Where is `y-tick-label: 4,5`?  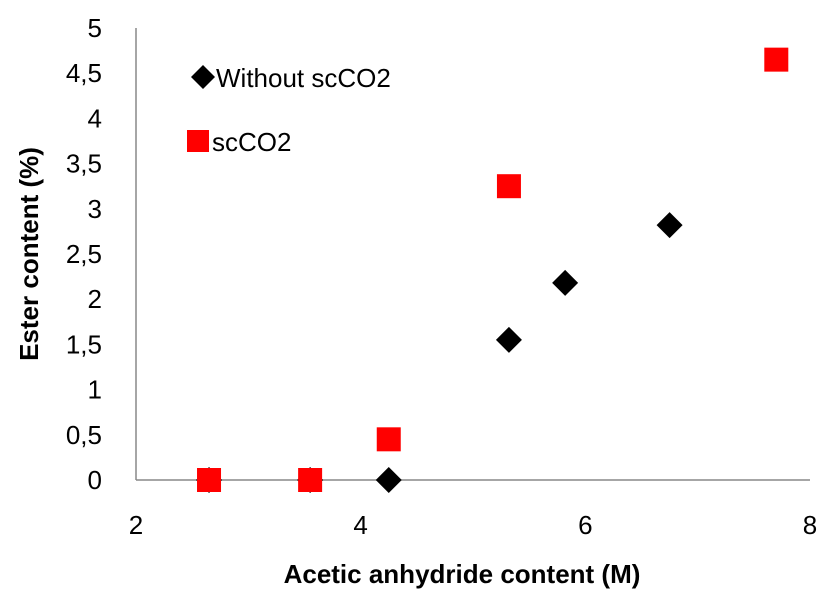
y-tick-label: 4,5 is located at coordinates (84, 73).